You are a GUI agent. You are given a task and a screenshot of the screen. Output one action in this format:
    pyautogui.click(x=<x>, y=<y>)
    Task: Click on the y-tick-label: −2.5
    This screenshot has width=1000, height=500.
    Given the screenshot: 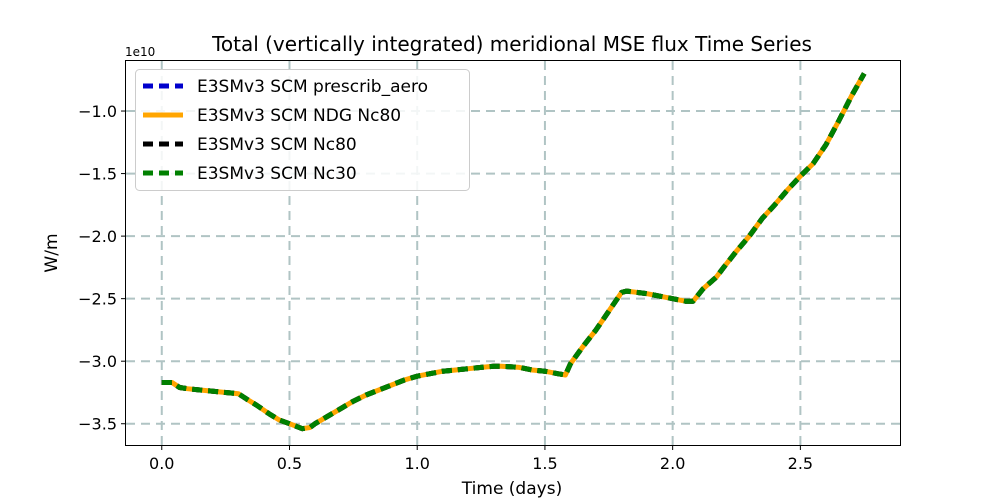 What is the action you would take?
    pyautogui.click(x=97, y=299)
    